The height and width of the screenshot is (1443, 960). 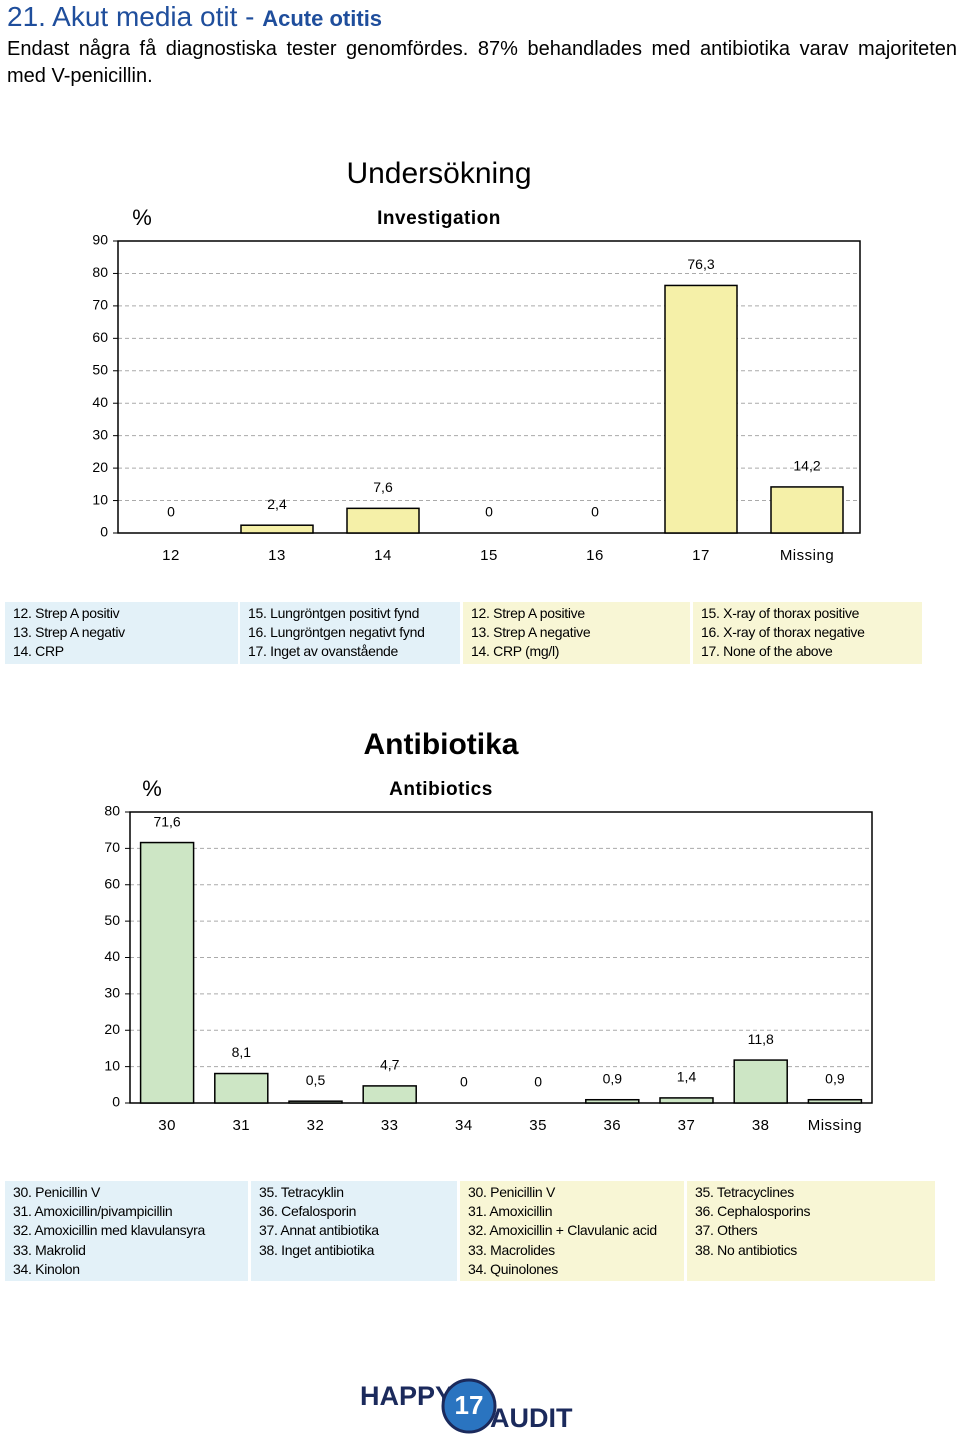 What do you see at coordinates (701, 555) in the screenshot?
I see `x-tick-label: 17` at bounding box center [701, 555].